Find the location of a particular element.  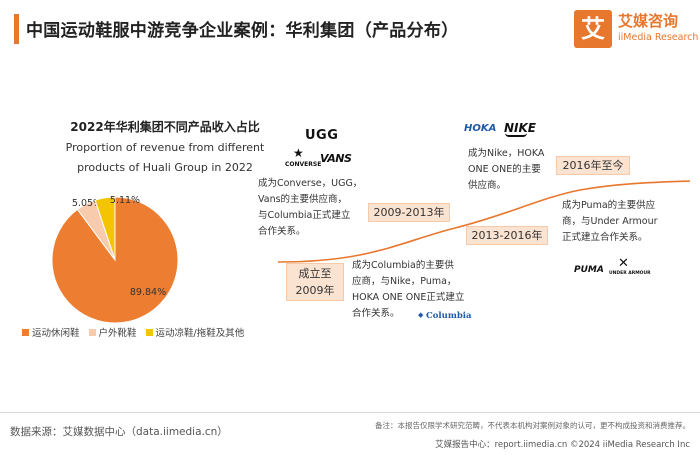

columbia-icon: ◆ is located at coordinates (421, 315).